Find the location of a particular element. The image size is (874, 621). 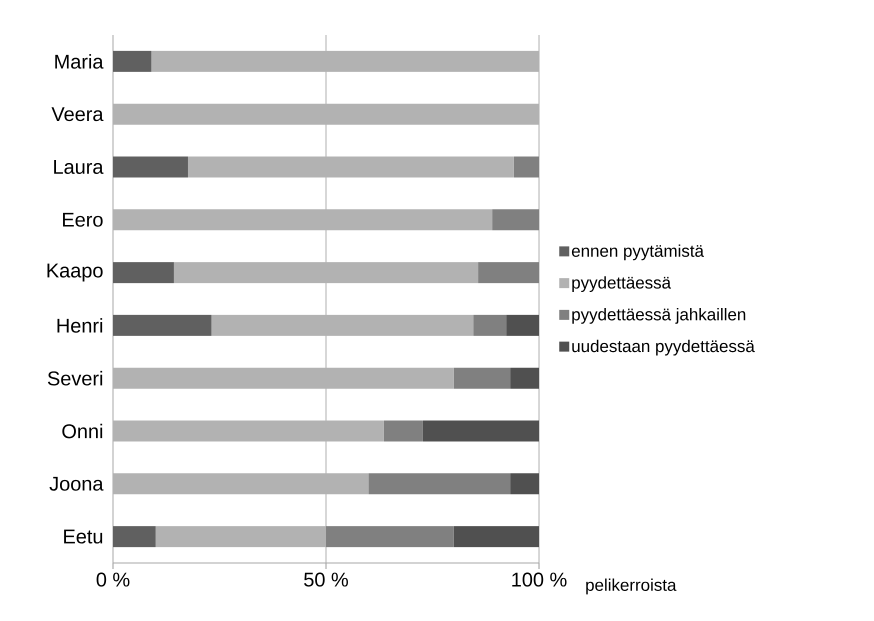

x-tick-label: 50 % is located at coordinates (326, 579).